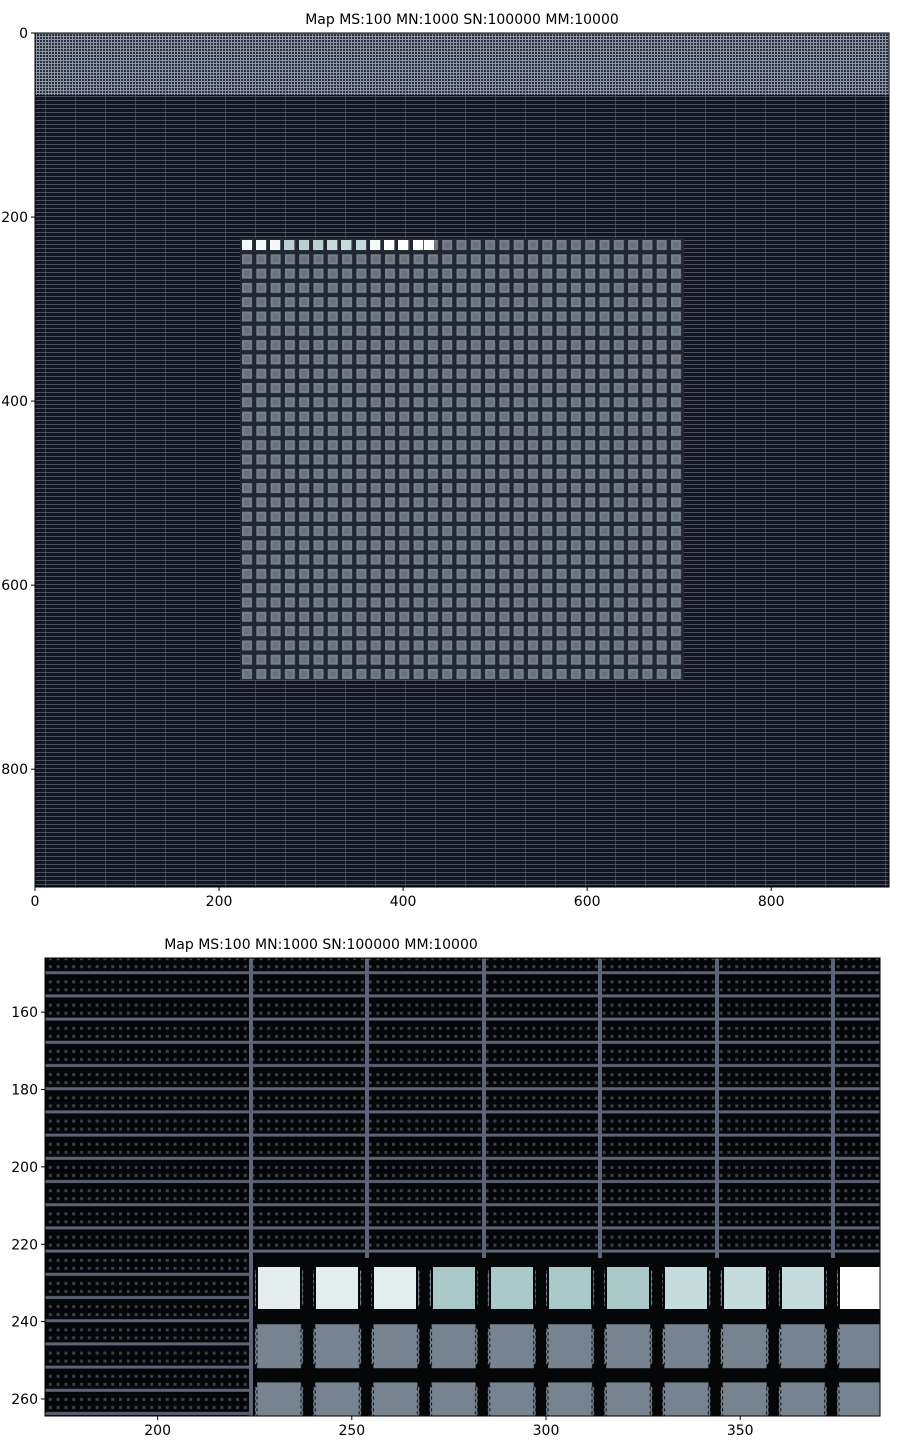 The image size is (924, 1456). Describe the element at coordinates (771, 902) in the screenshot. I see `x-tick-label: 800` at that location.